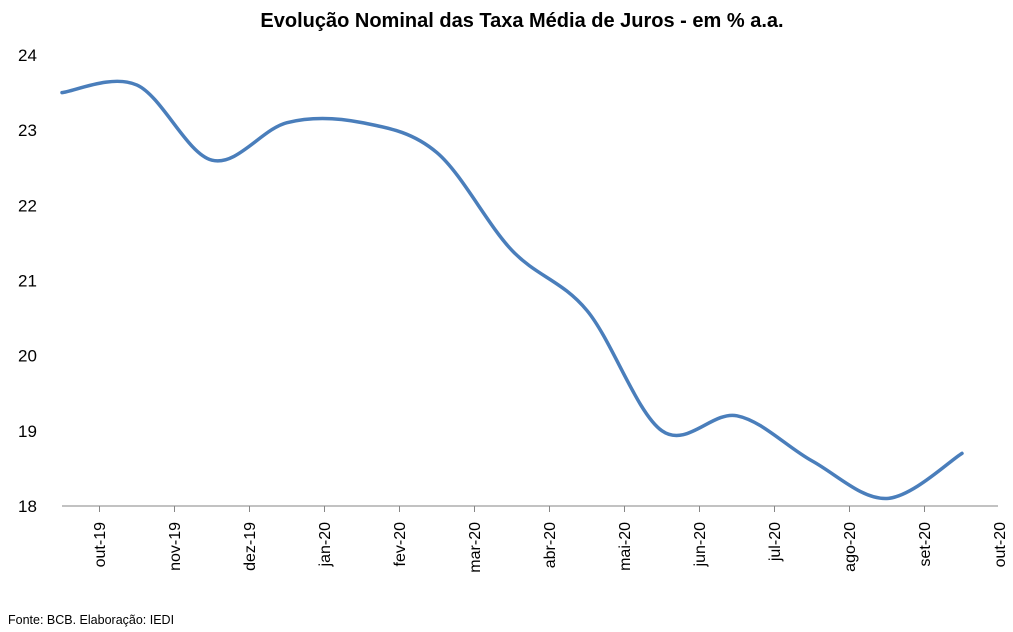 Image resolution: width=1013 pixels, height=632 pixels. What do you see at coordinates (775, 542) in the screenshot?
I see `x-tick-label: jul-20` at bounding box center [775, 542].